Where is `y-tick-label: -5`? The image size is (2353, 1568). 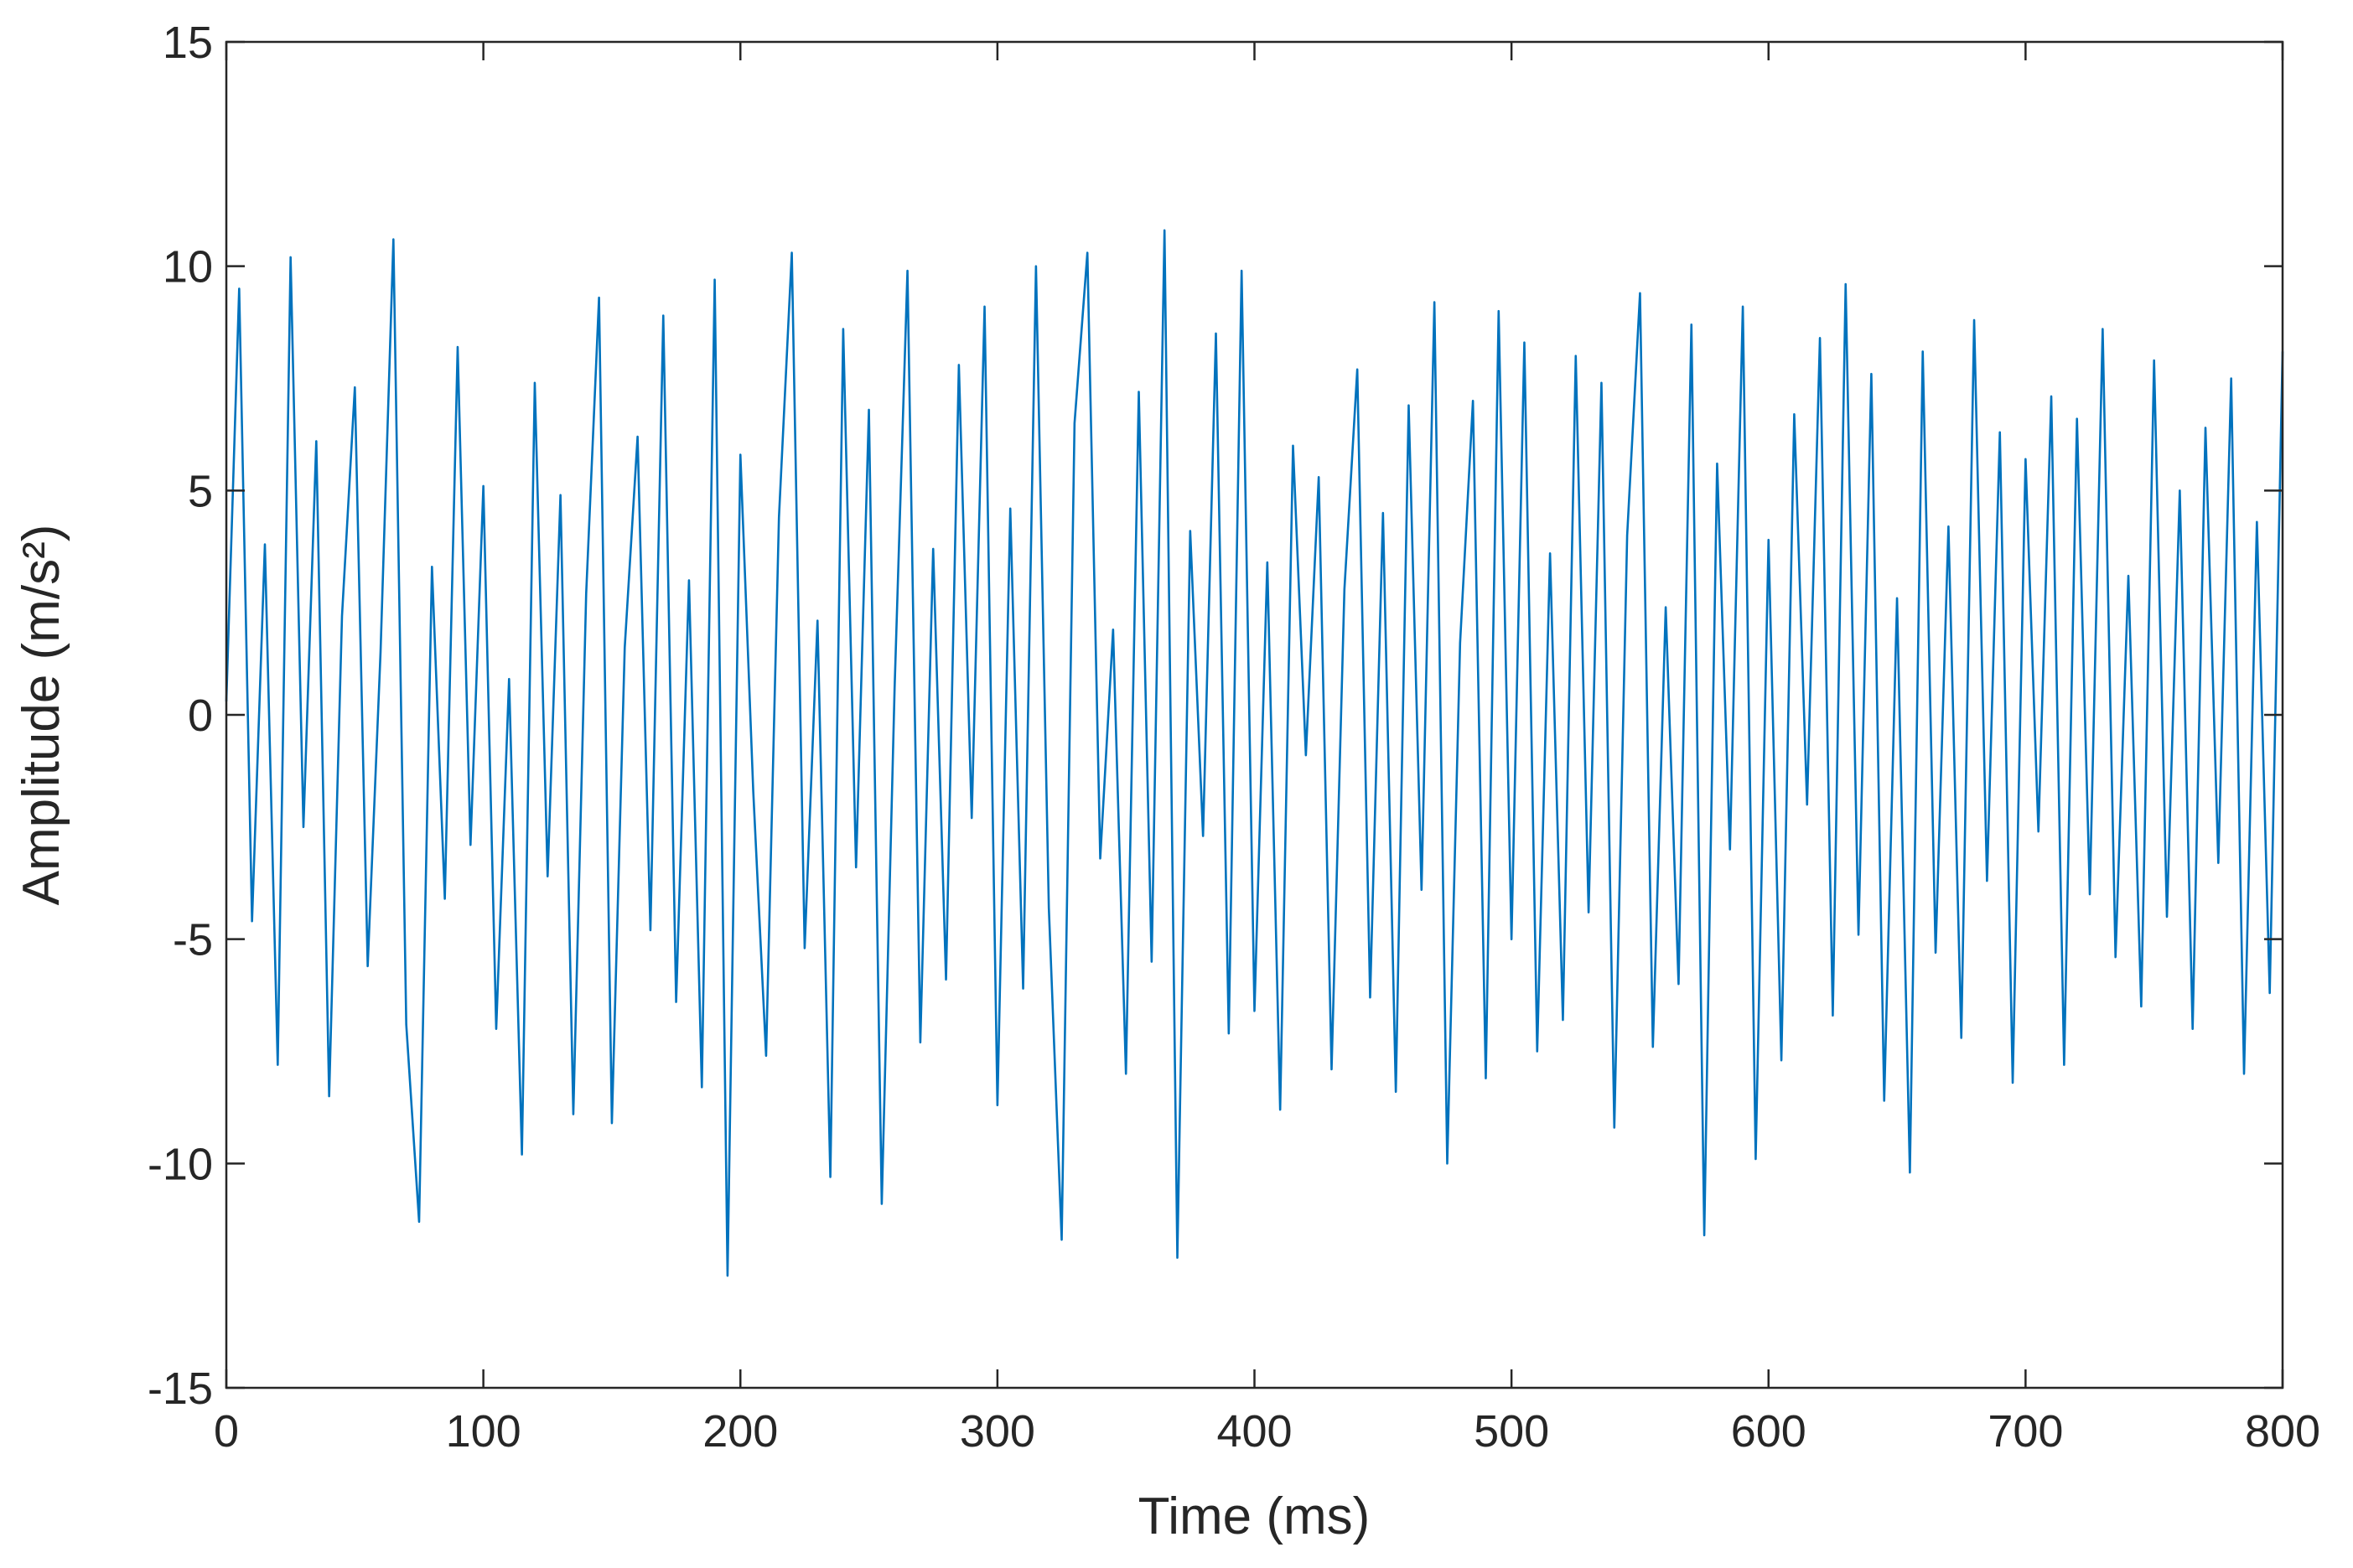
y-tick-label: -5 is located at coordinates (193, 940).